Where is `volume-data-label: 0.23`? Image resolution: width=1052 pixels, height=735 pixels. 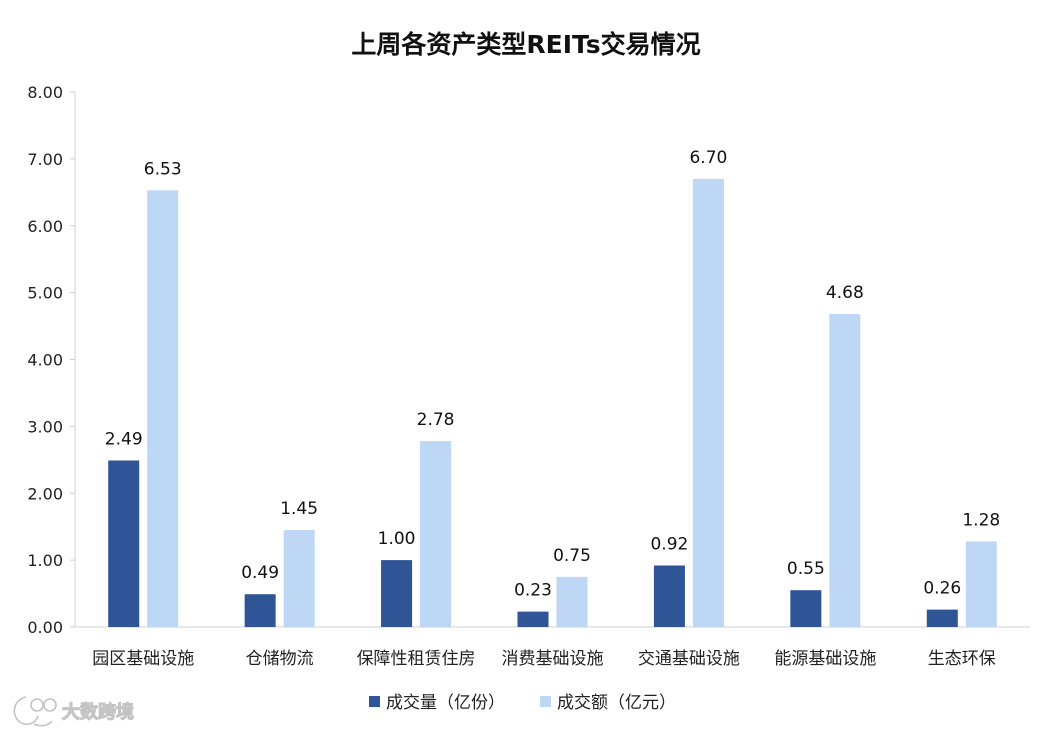 volume-data-label: 0.23 is located at coordinates (533, 591).